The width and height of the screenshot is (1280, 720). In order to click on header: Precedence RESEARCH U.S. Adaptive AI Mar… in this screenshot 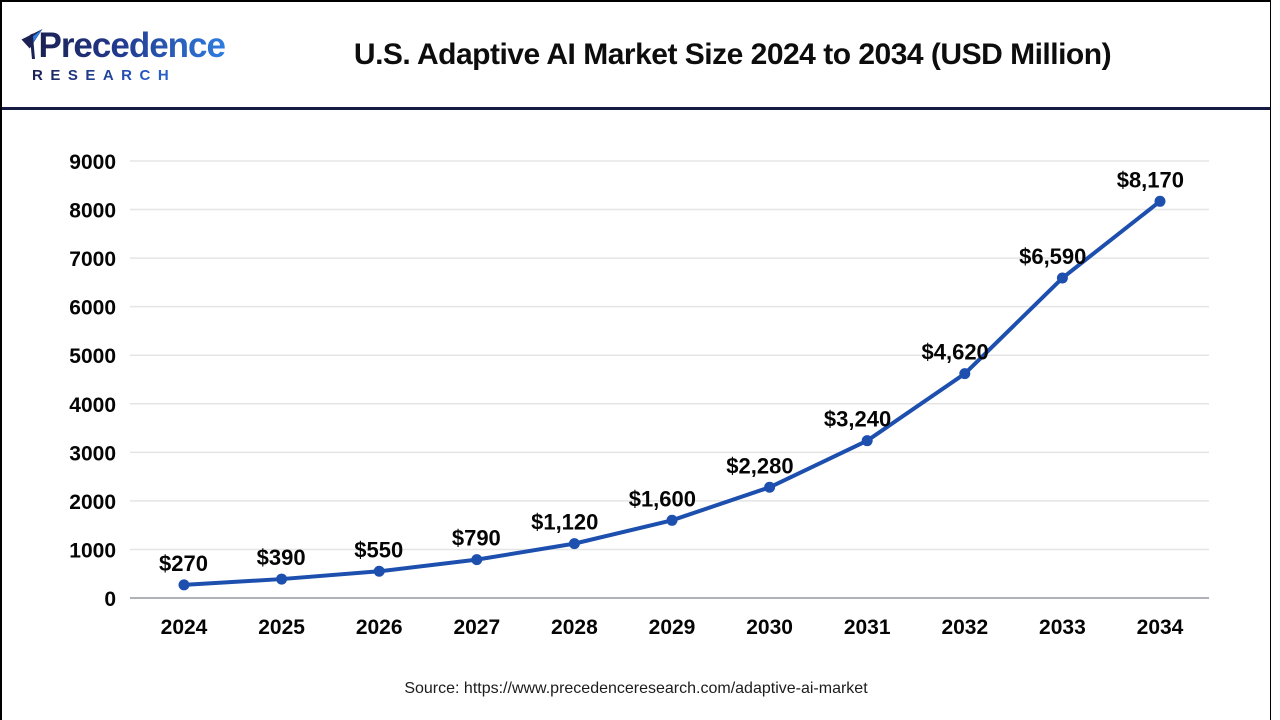, I will do `click(636, 54)`.